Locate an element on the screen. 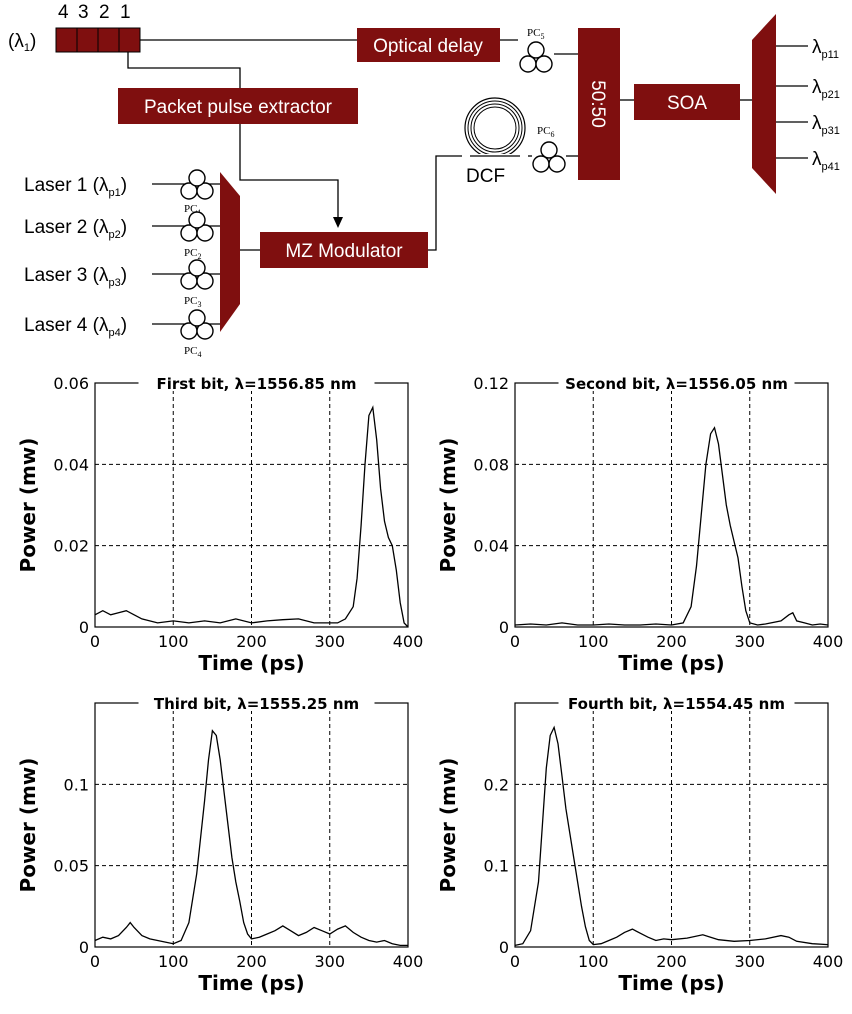 The width and height of the screenshot is (852, 1014). packet-pulse-extractor-label: Packet pulse extractor is located at coordinates (238, 107).